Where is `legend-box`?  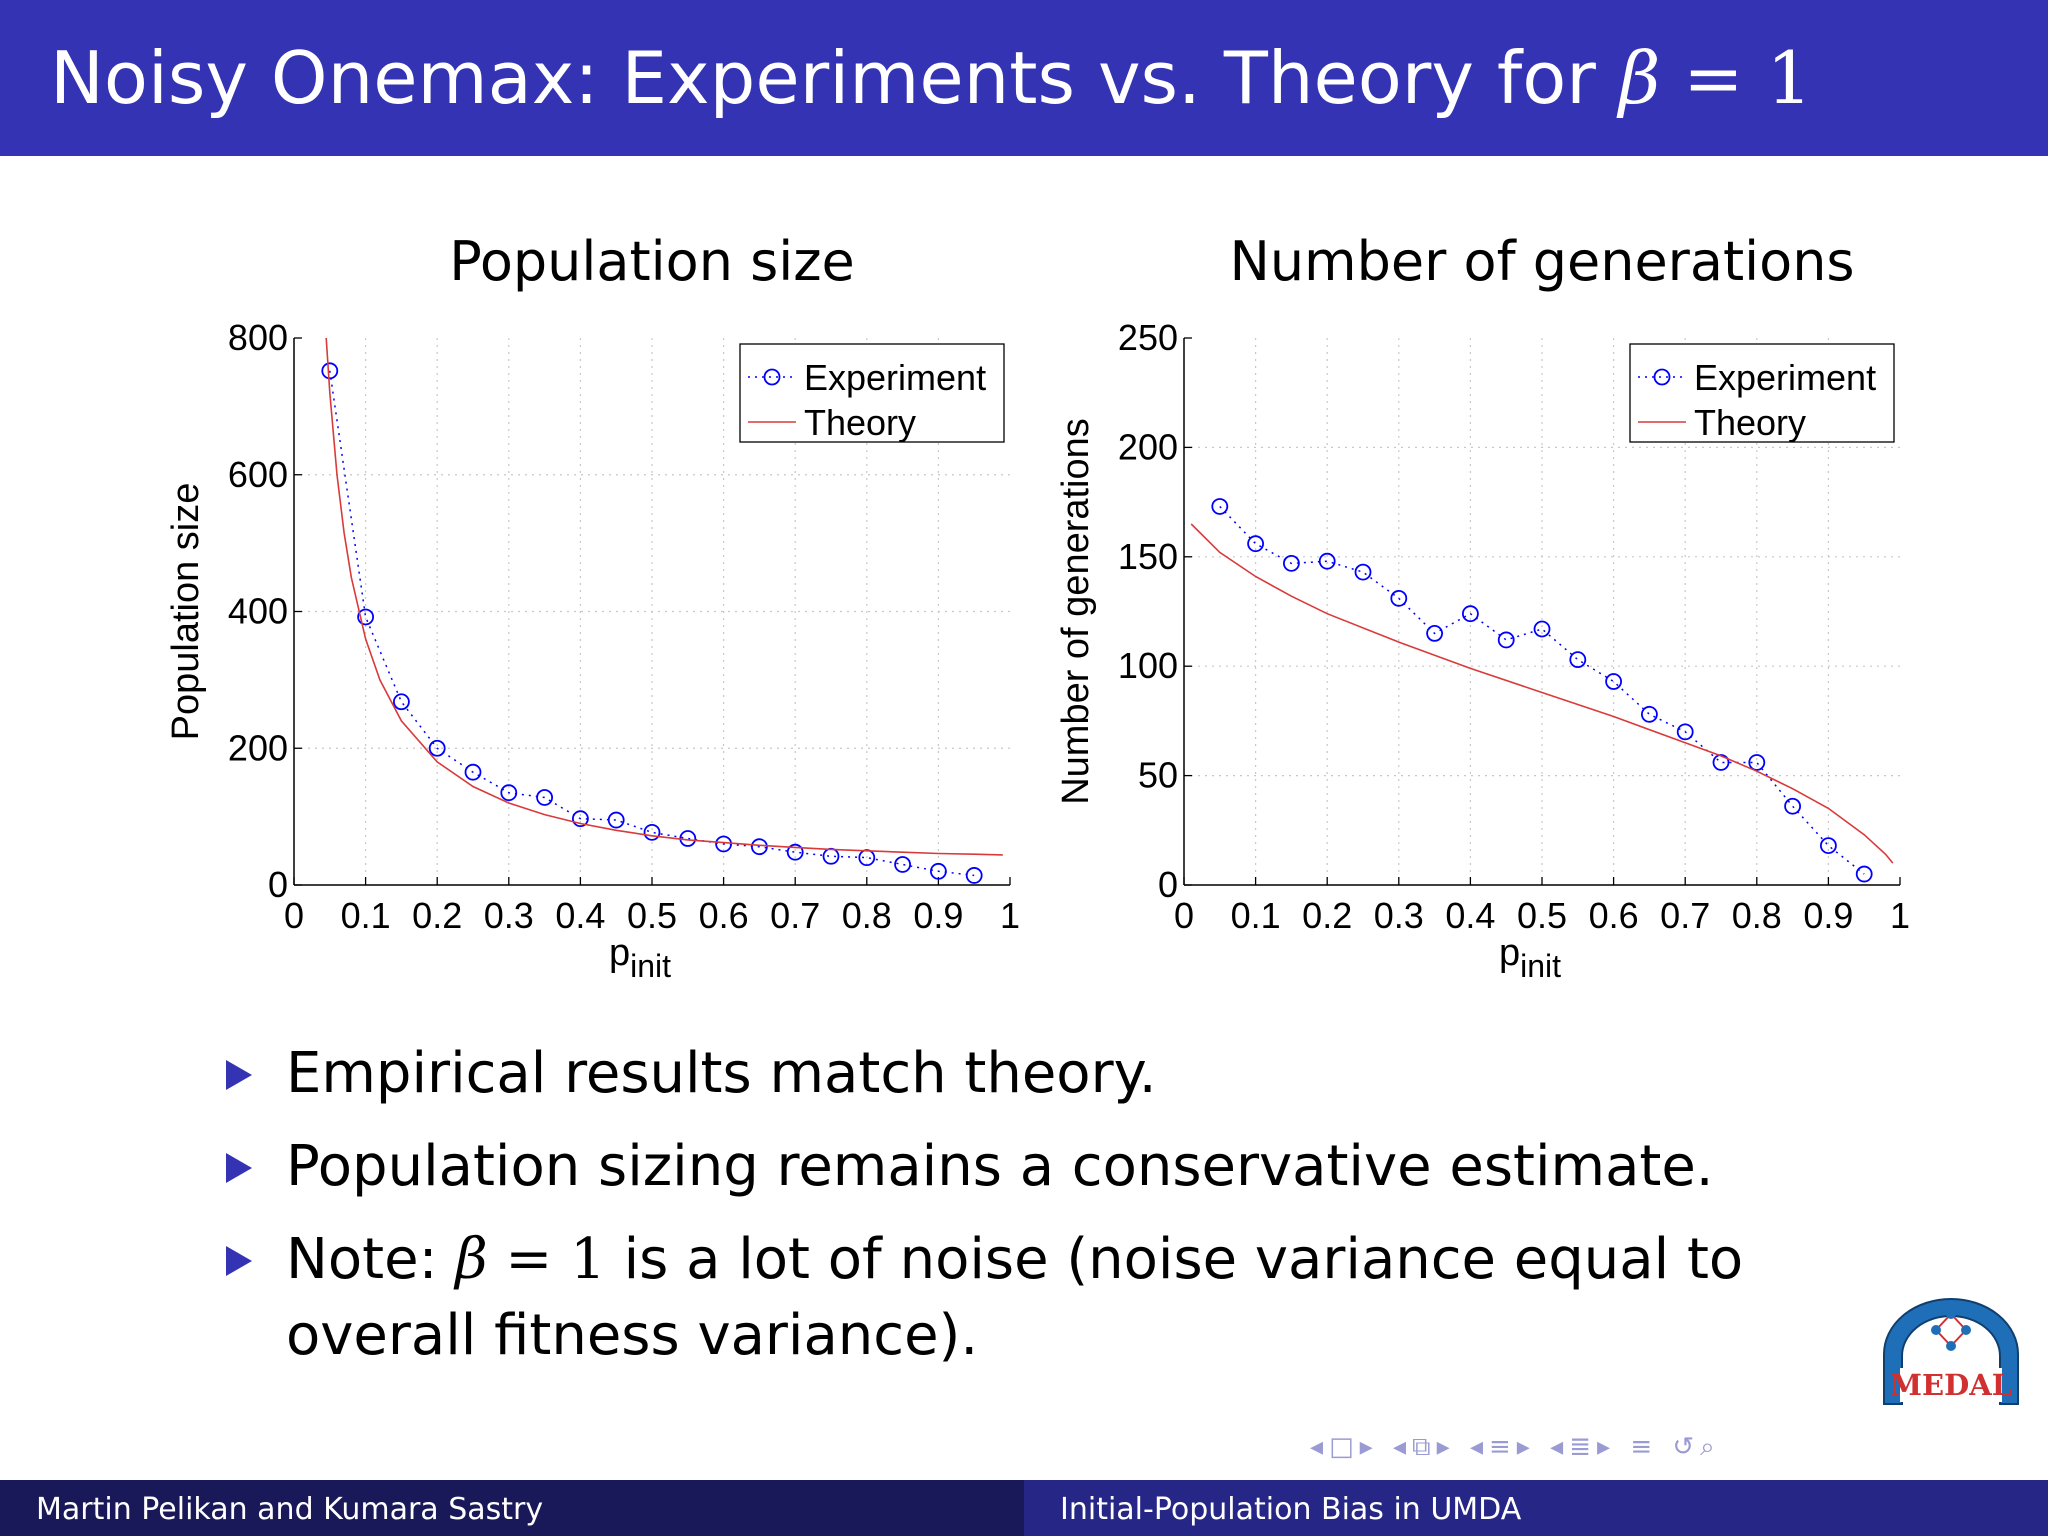
legend-box is located at coordinates (1762, 393).